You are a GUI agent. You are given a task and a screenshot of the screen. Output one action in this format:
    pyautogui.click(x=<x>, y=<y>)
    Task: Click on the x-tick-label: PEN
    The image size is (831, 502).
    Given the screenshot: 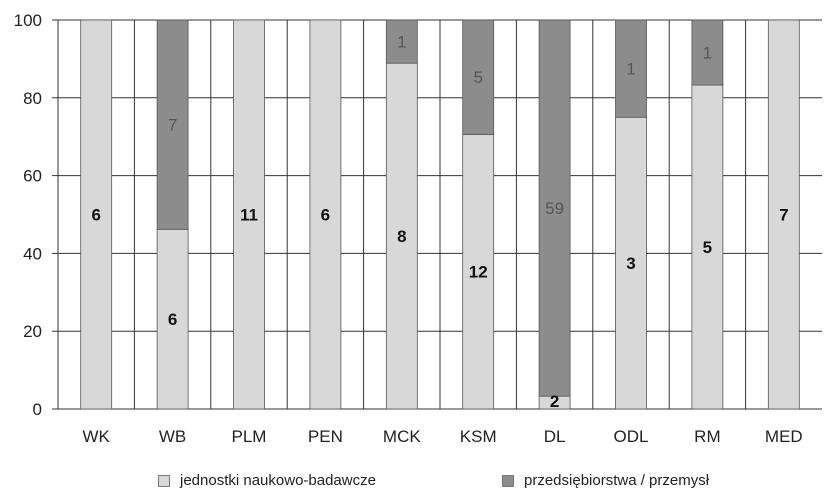 What is the action you would take?
    pyautogui.click(x=325, y=436)
    